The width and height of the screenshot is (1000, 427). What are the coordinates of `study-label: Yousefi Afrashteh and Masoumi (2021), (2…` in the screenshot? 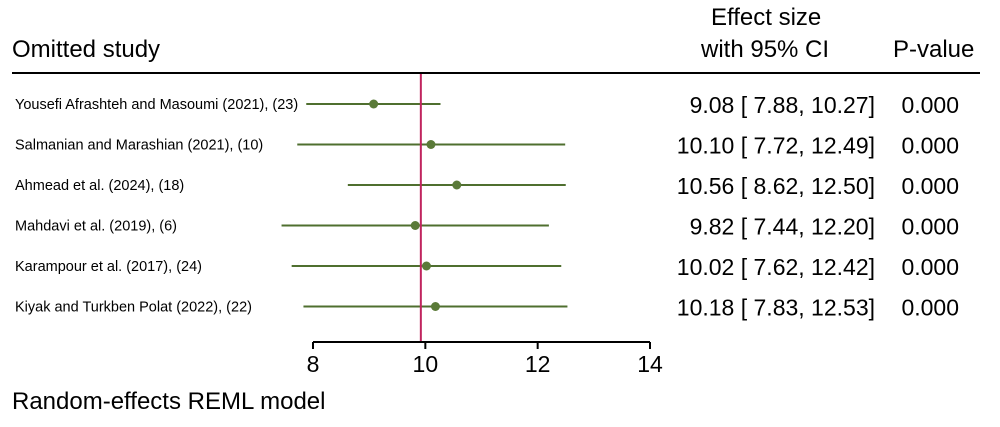 It's located at (156, 105).